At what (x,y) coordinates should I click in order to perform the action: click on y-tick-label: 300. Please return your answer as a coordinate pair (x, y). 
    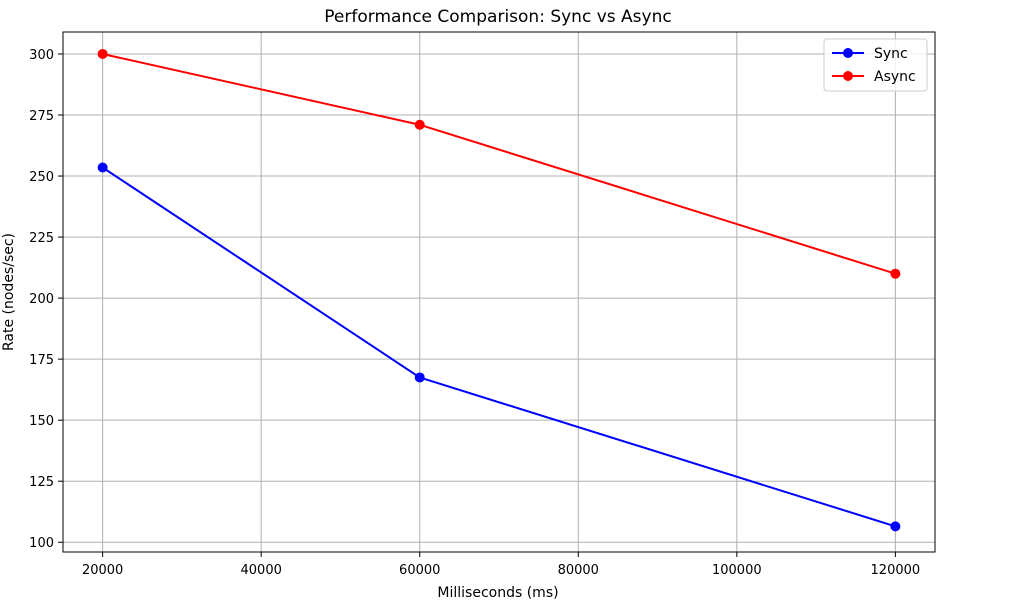
    Looking at the image, I should click on (41, 55).